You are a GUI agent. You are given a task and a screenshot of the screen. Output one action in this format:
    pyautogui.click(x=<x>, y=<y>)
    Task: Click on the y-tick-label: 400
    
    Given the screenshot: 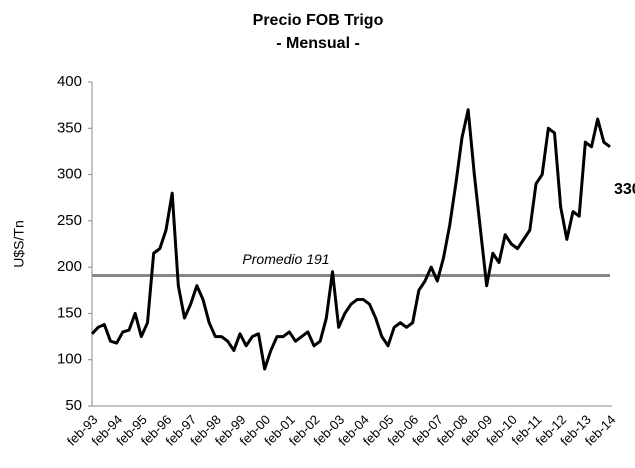 What is the action you would take?
    pyautogui.click(x=69, y=81)
    